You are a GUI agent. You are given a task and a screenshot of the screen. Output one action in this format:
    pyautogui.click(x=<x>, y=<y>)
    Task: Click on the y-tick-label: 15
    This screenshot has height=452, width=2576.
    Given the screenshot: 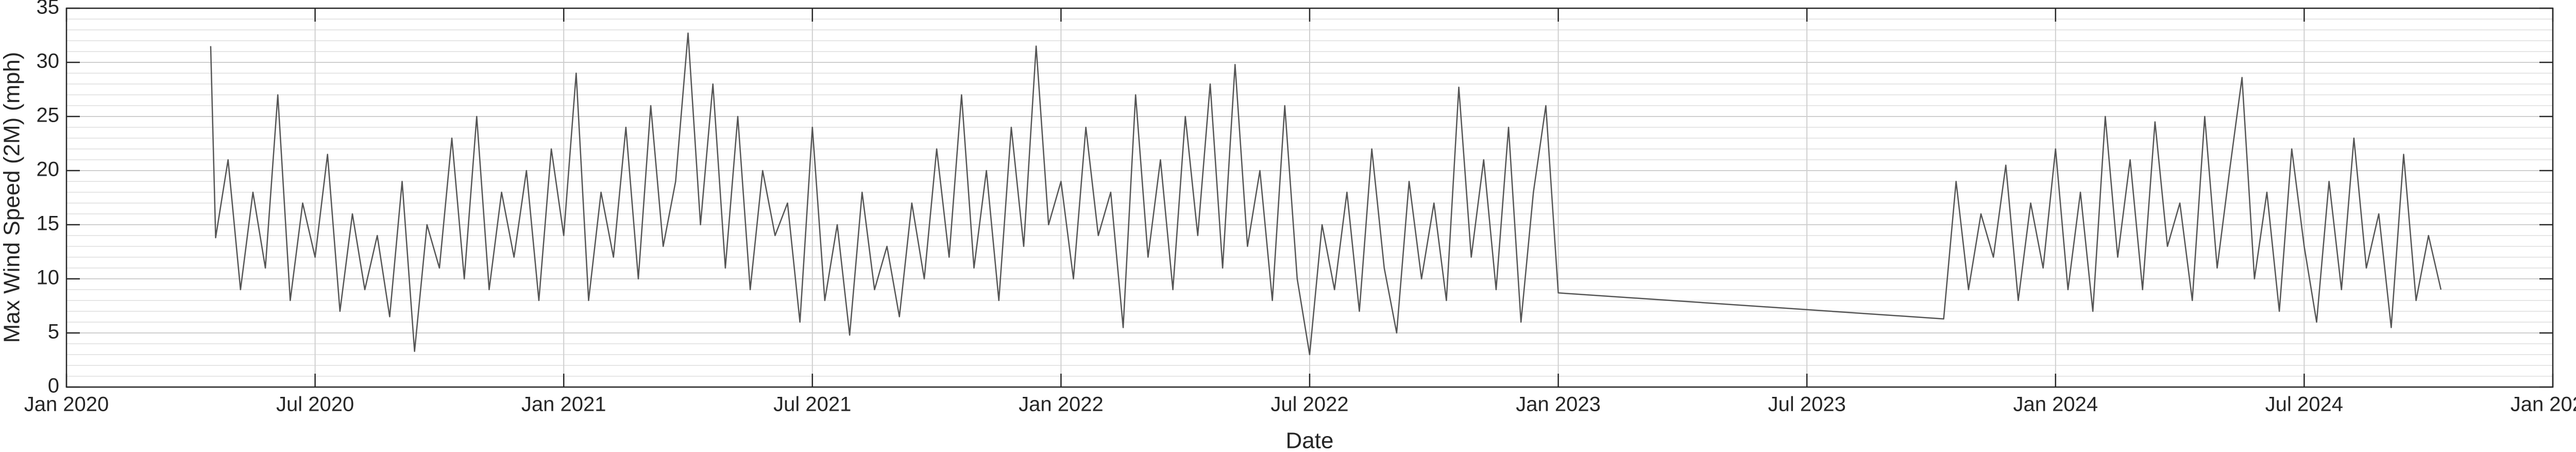 What is the action you would take?
    pyautogui.click(x=48, y=223)
    